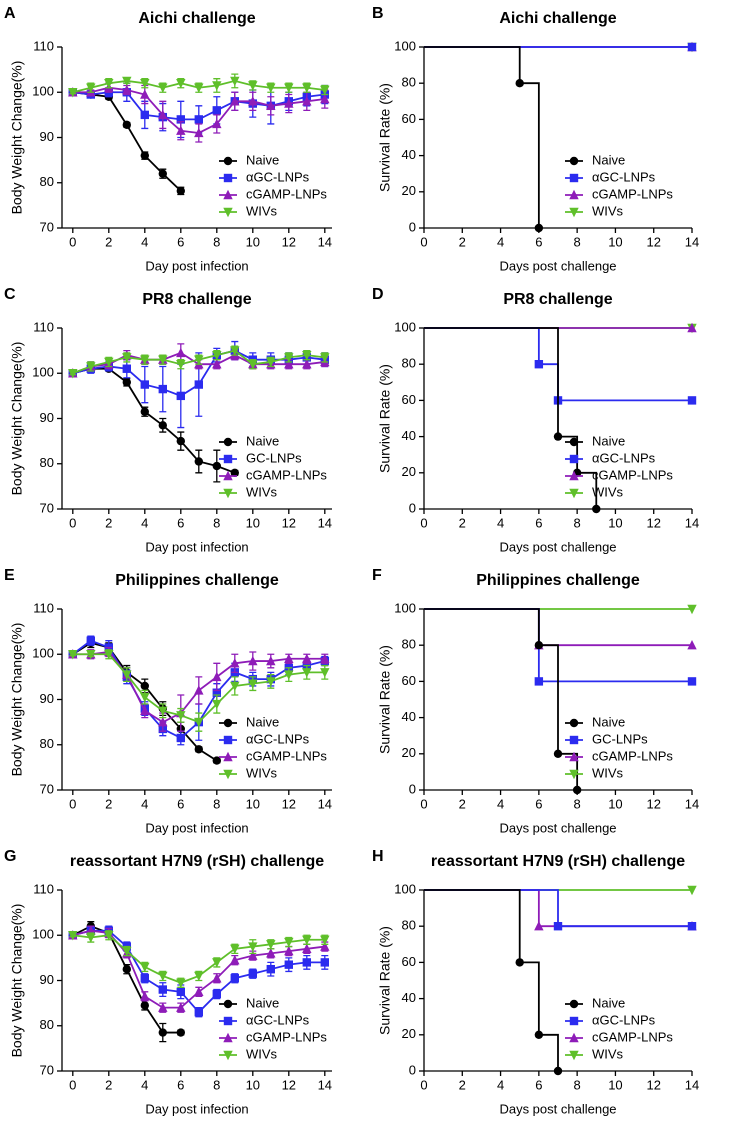 Image resolution: width=736 pixels, height=1123 pixels. Describe the element at coordinates (180, 803) in the screenshot. I see `x-tick-label: 6` at that location.